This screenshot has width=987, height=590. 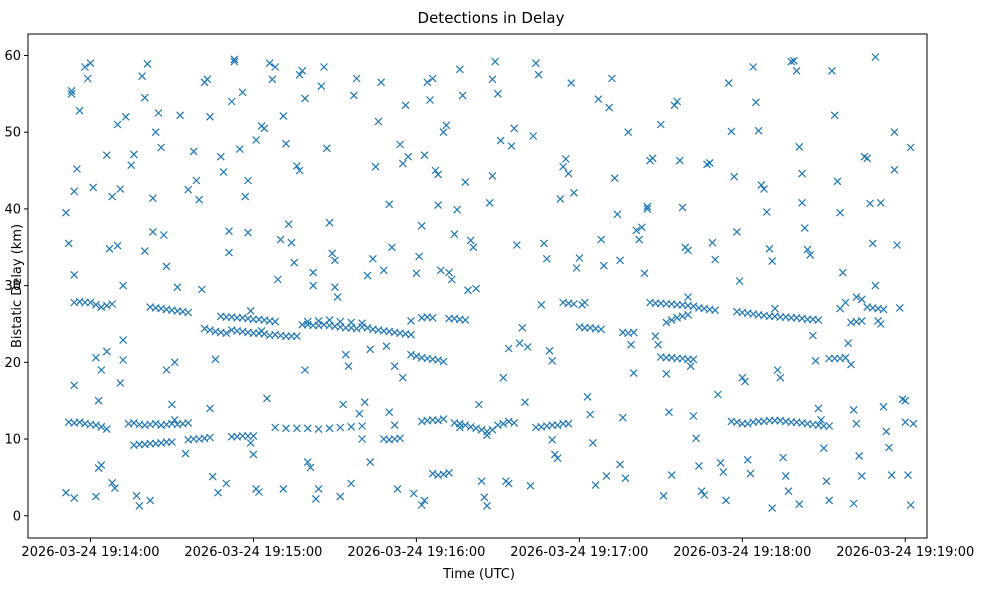 What do you see at coordinates (478, 574) in the screenshot?
I see `x-axis-label: Time (UTC)` at bounding box center [478, 574].